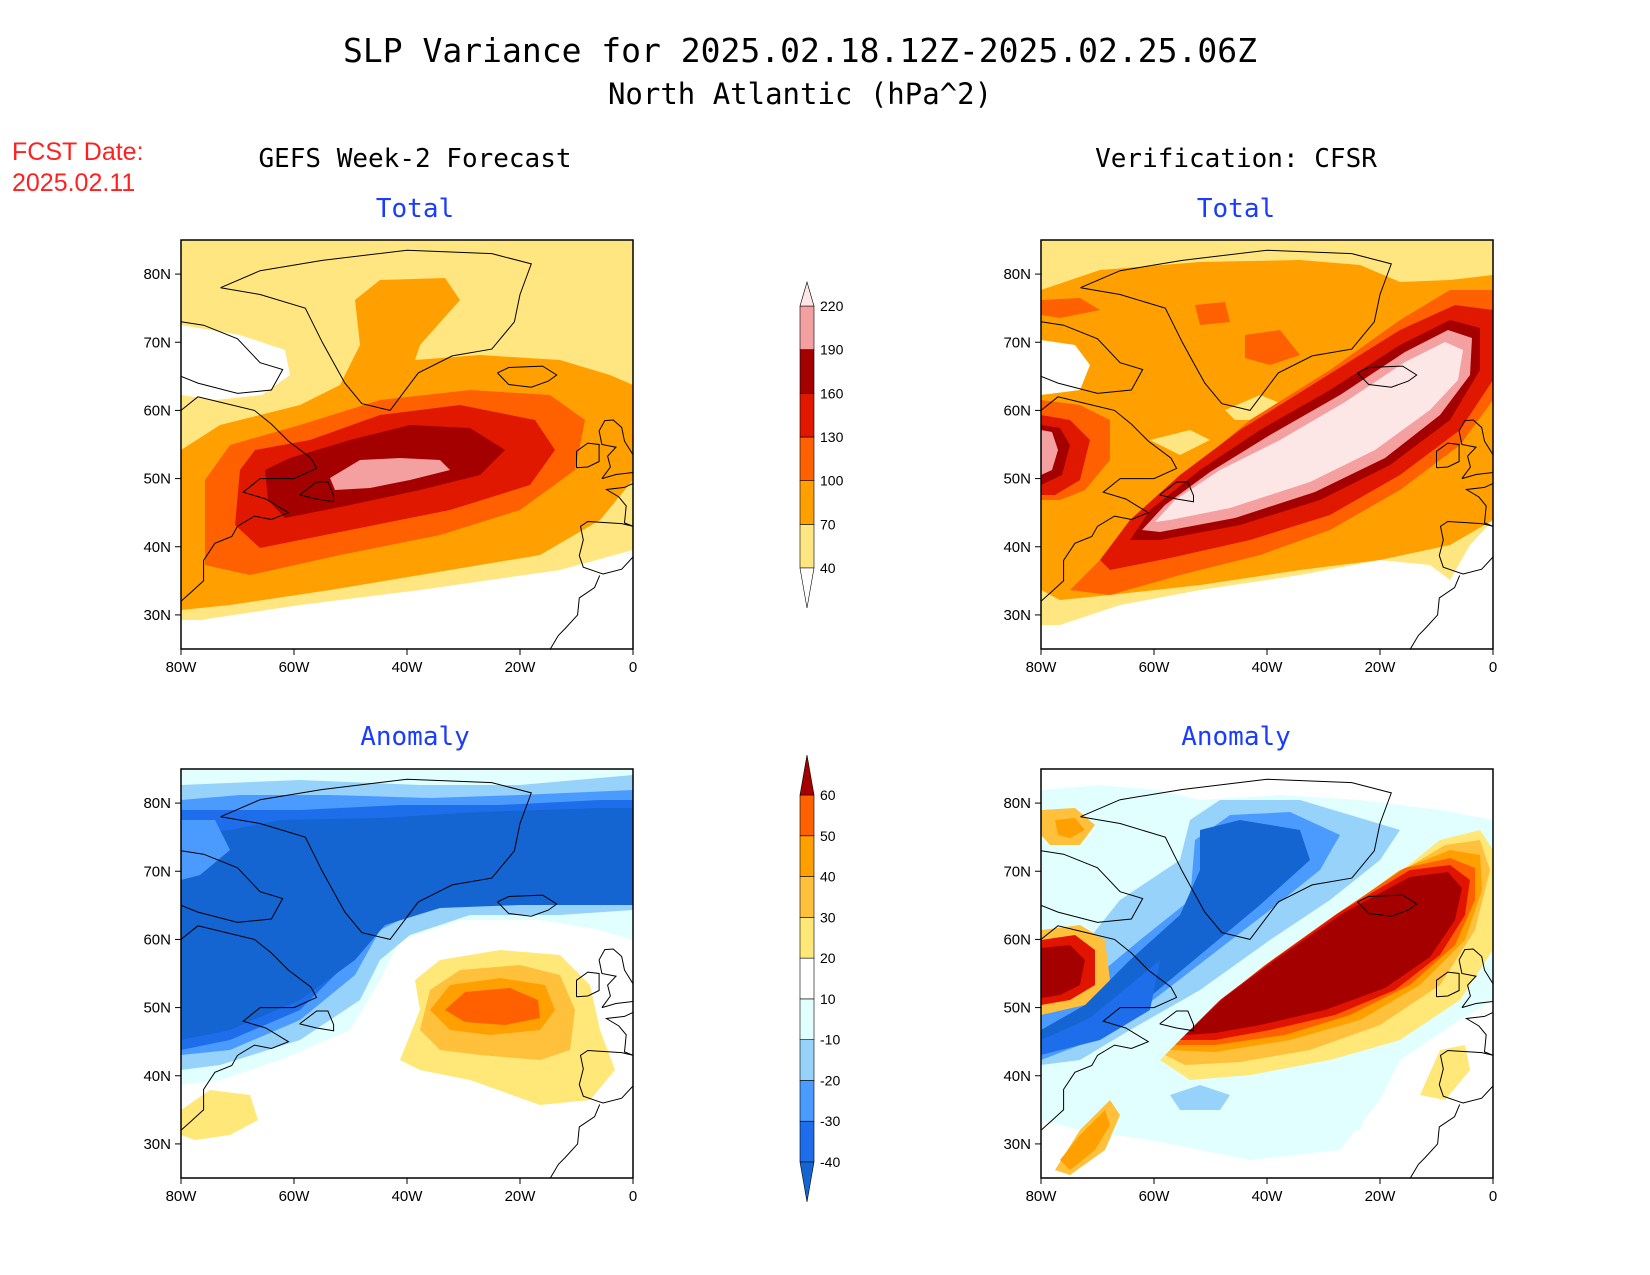 The height and width of the screenshot is (1275, 1650). I want to click on subtitle: North Atlantic (hPa^2), so click(800, 94).